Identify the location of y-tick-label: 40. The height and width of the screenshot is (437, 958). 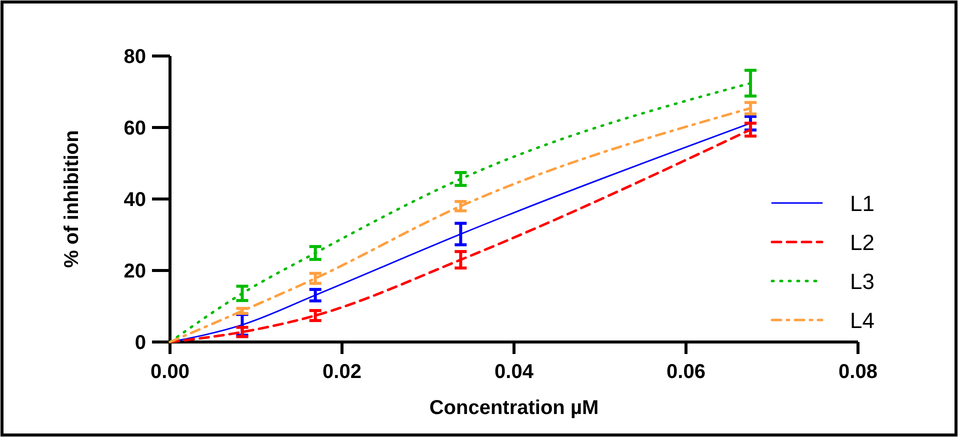
(135, 200).